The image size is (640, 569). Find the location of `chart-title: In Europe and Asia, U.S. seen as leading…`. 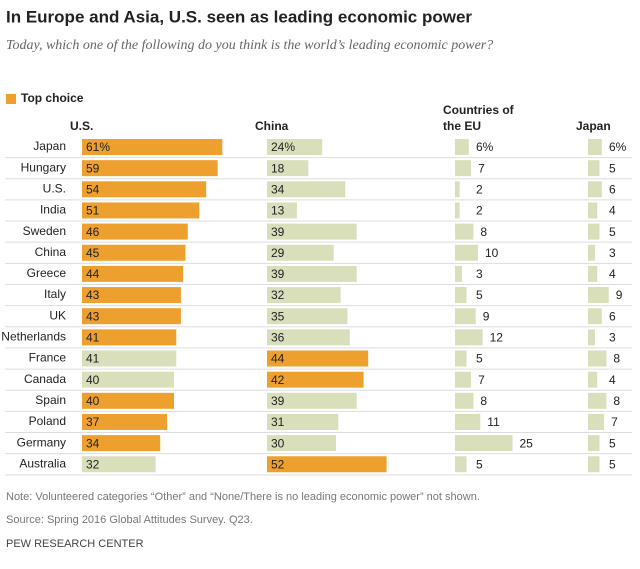

chart-title: In Europe and Asia, U.S. seen as leading… is located at coordinates (239, 16).